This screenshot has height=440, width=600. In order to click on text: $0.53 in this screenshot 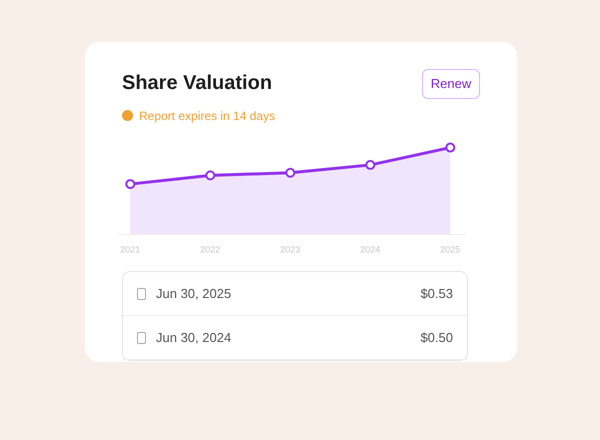, I will do `click(436, 293)`.